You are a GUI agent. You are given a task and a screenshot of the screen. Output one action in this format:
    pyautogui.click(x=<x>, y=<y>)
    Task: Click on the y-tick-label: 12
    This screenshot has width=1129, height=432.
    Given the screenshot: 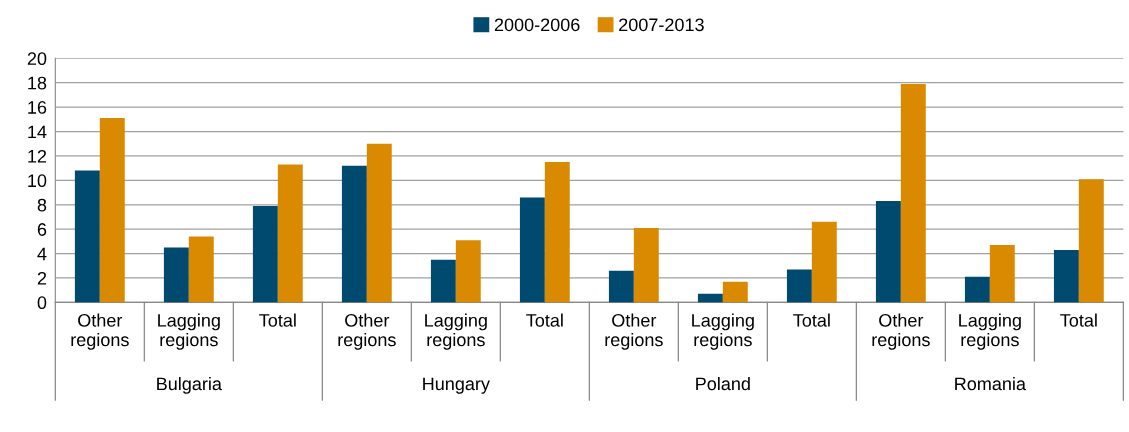 What is the action you would take?
    pyautogui.click(x=37, y=156)
    